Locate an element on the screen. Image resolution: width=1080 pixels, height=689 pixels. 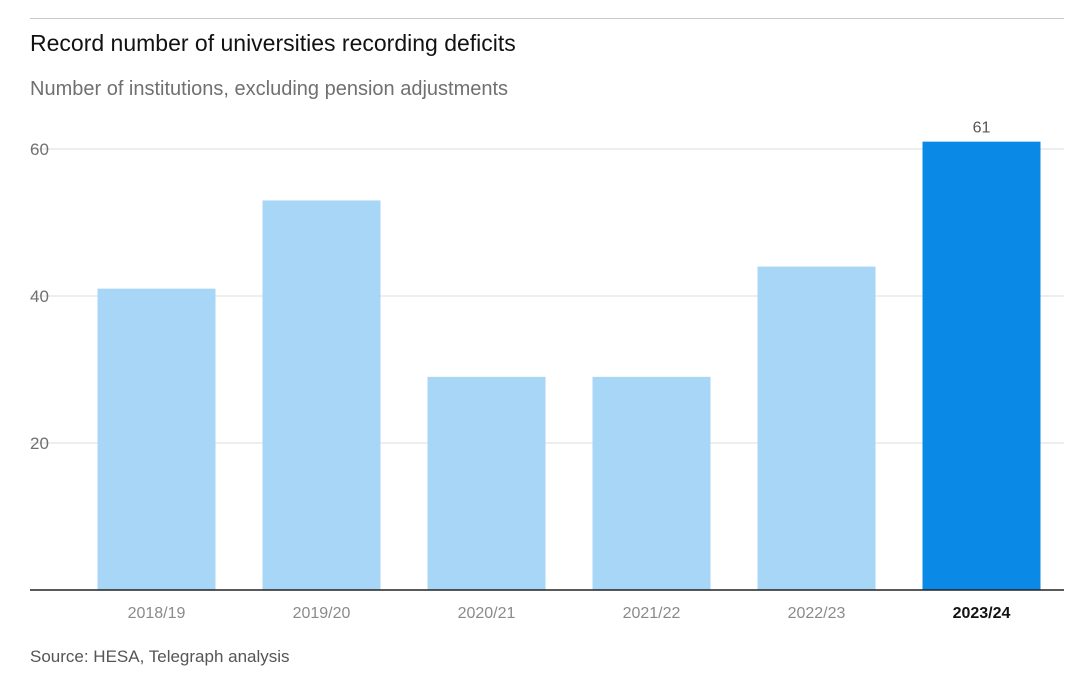
y-tick-label-60: 60 is located at coordinates (39, 149).